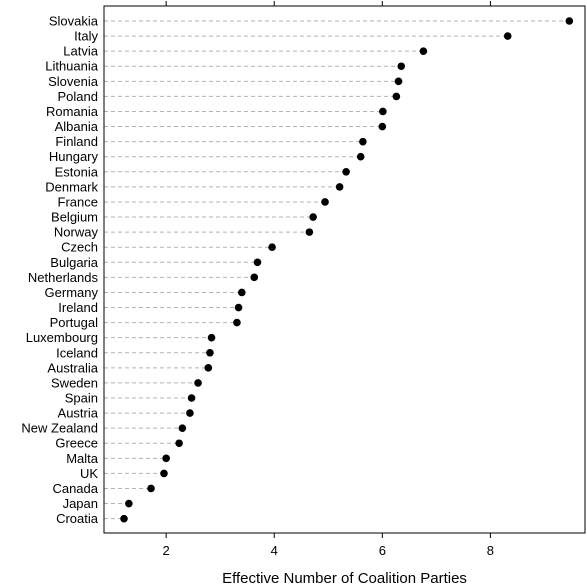 The height and width of the screenshot is (588, 587). What do you see at coordinates (198, 383) in the screenshot?
I see `data-point-sweden` at bounding box center [198, 383].